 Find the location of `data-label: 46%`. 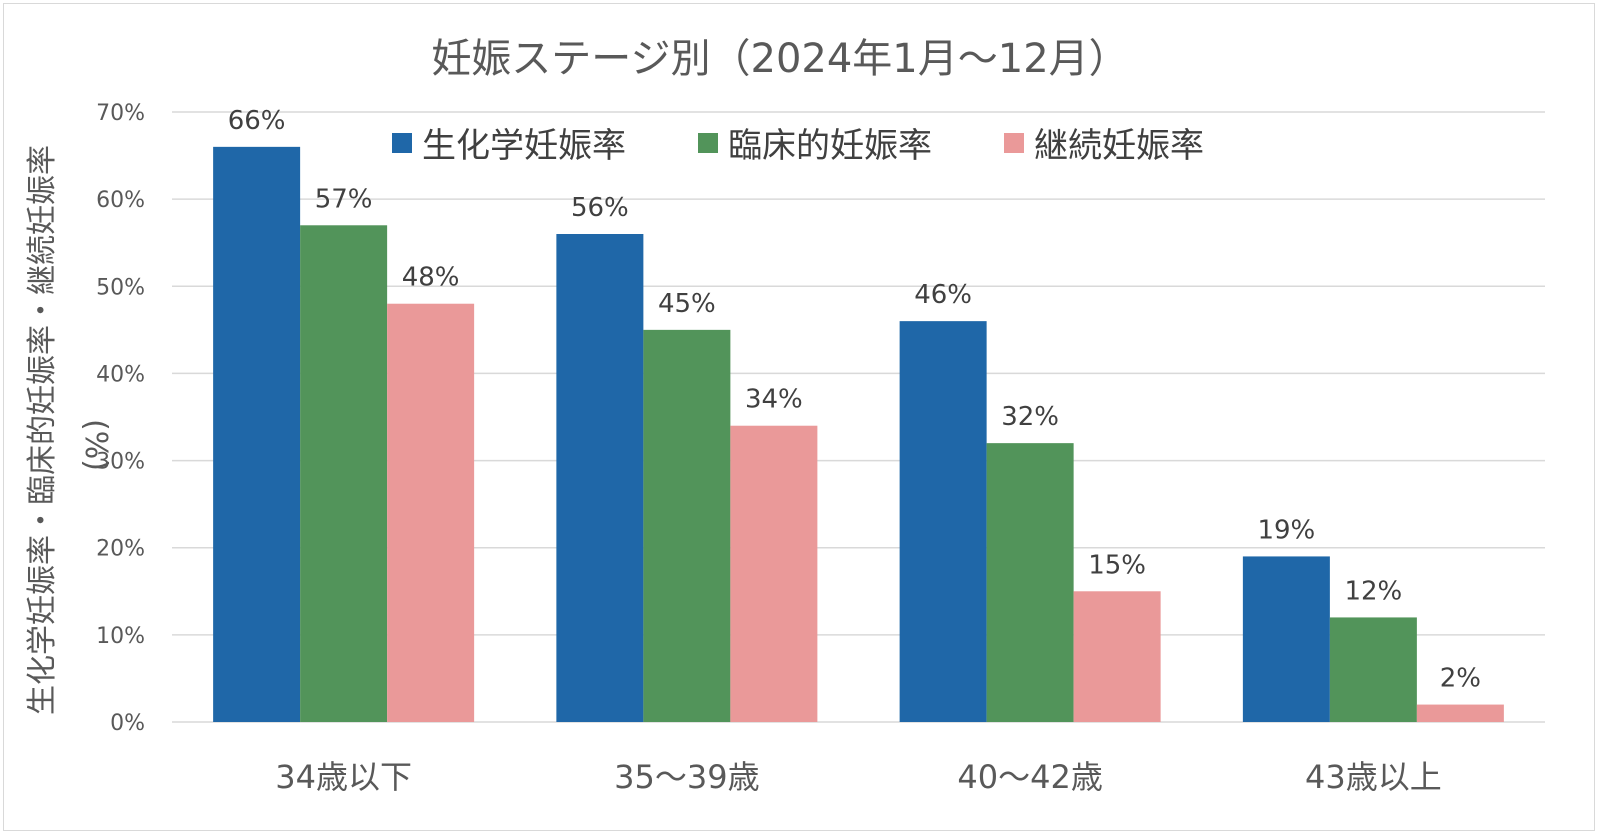

data-label: 46% is located at coordinates (943, 295).